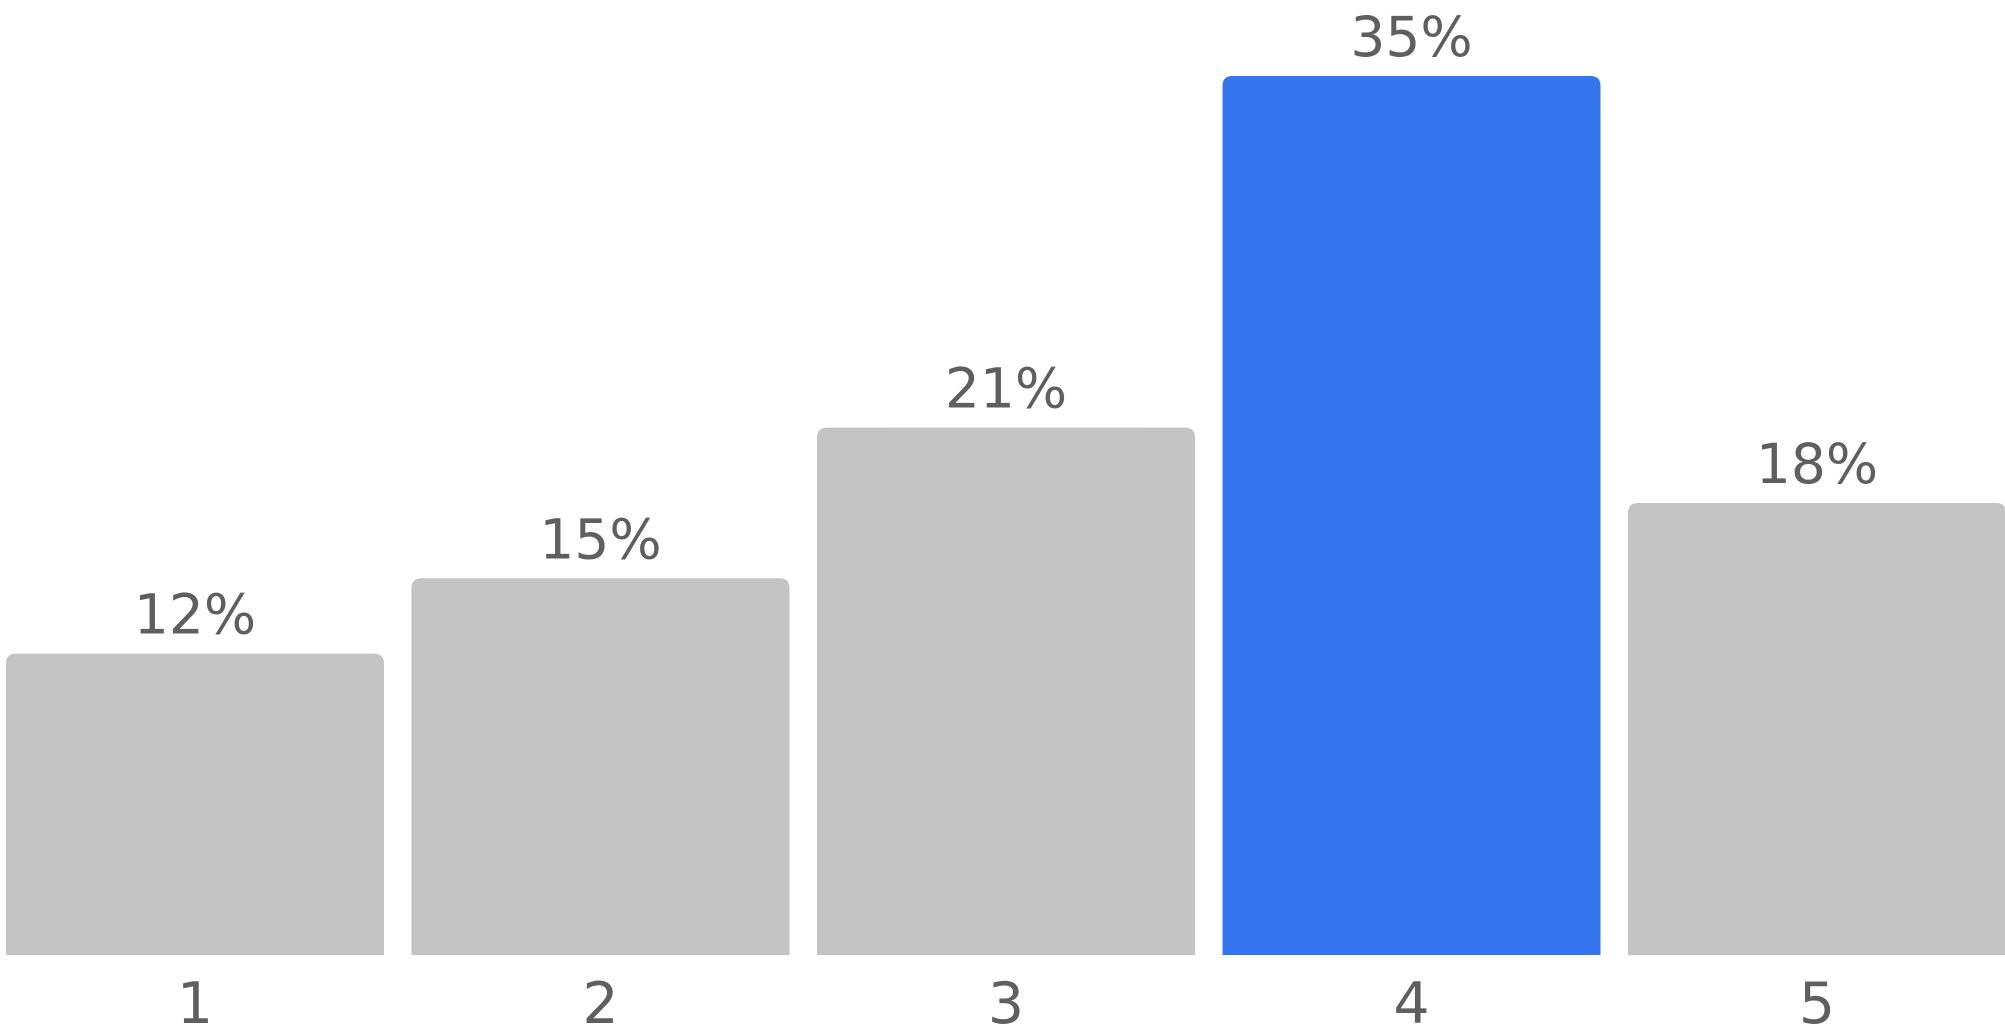 The image size is (2005, 1032). I want to click on category-label-4: 4, so click(1411, 1001).